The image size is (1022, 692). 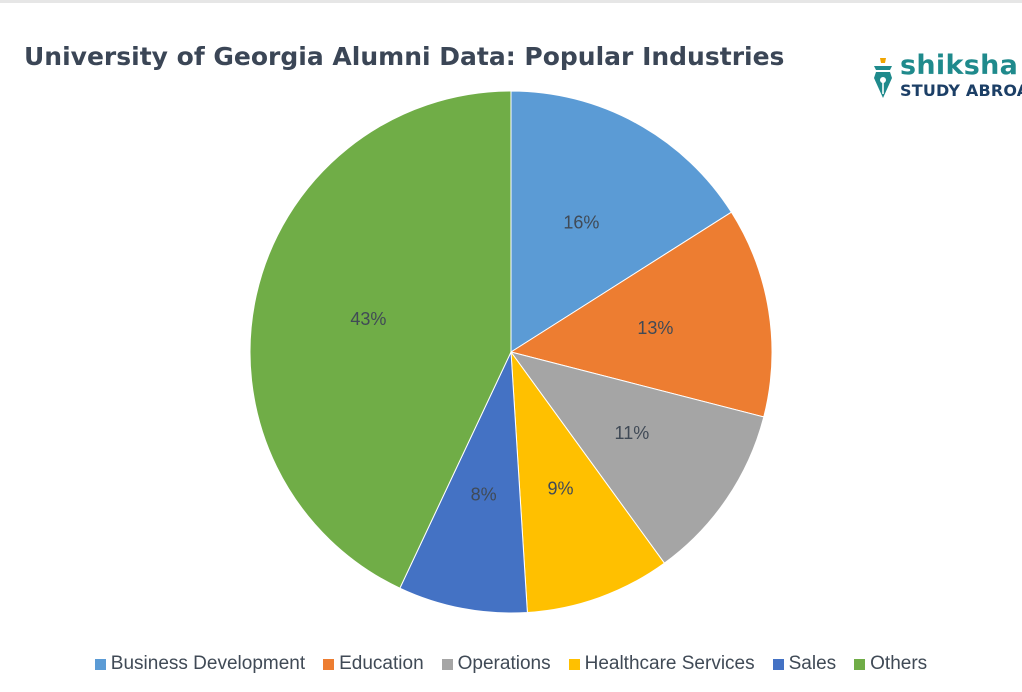 I want to click on logo-wordmark: shiksha, so click(x=959, y=65).